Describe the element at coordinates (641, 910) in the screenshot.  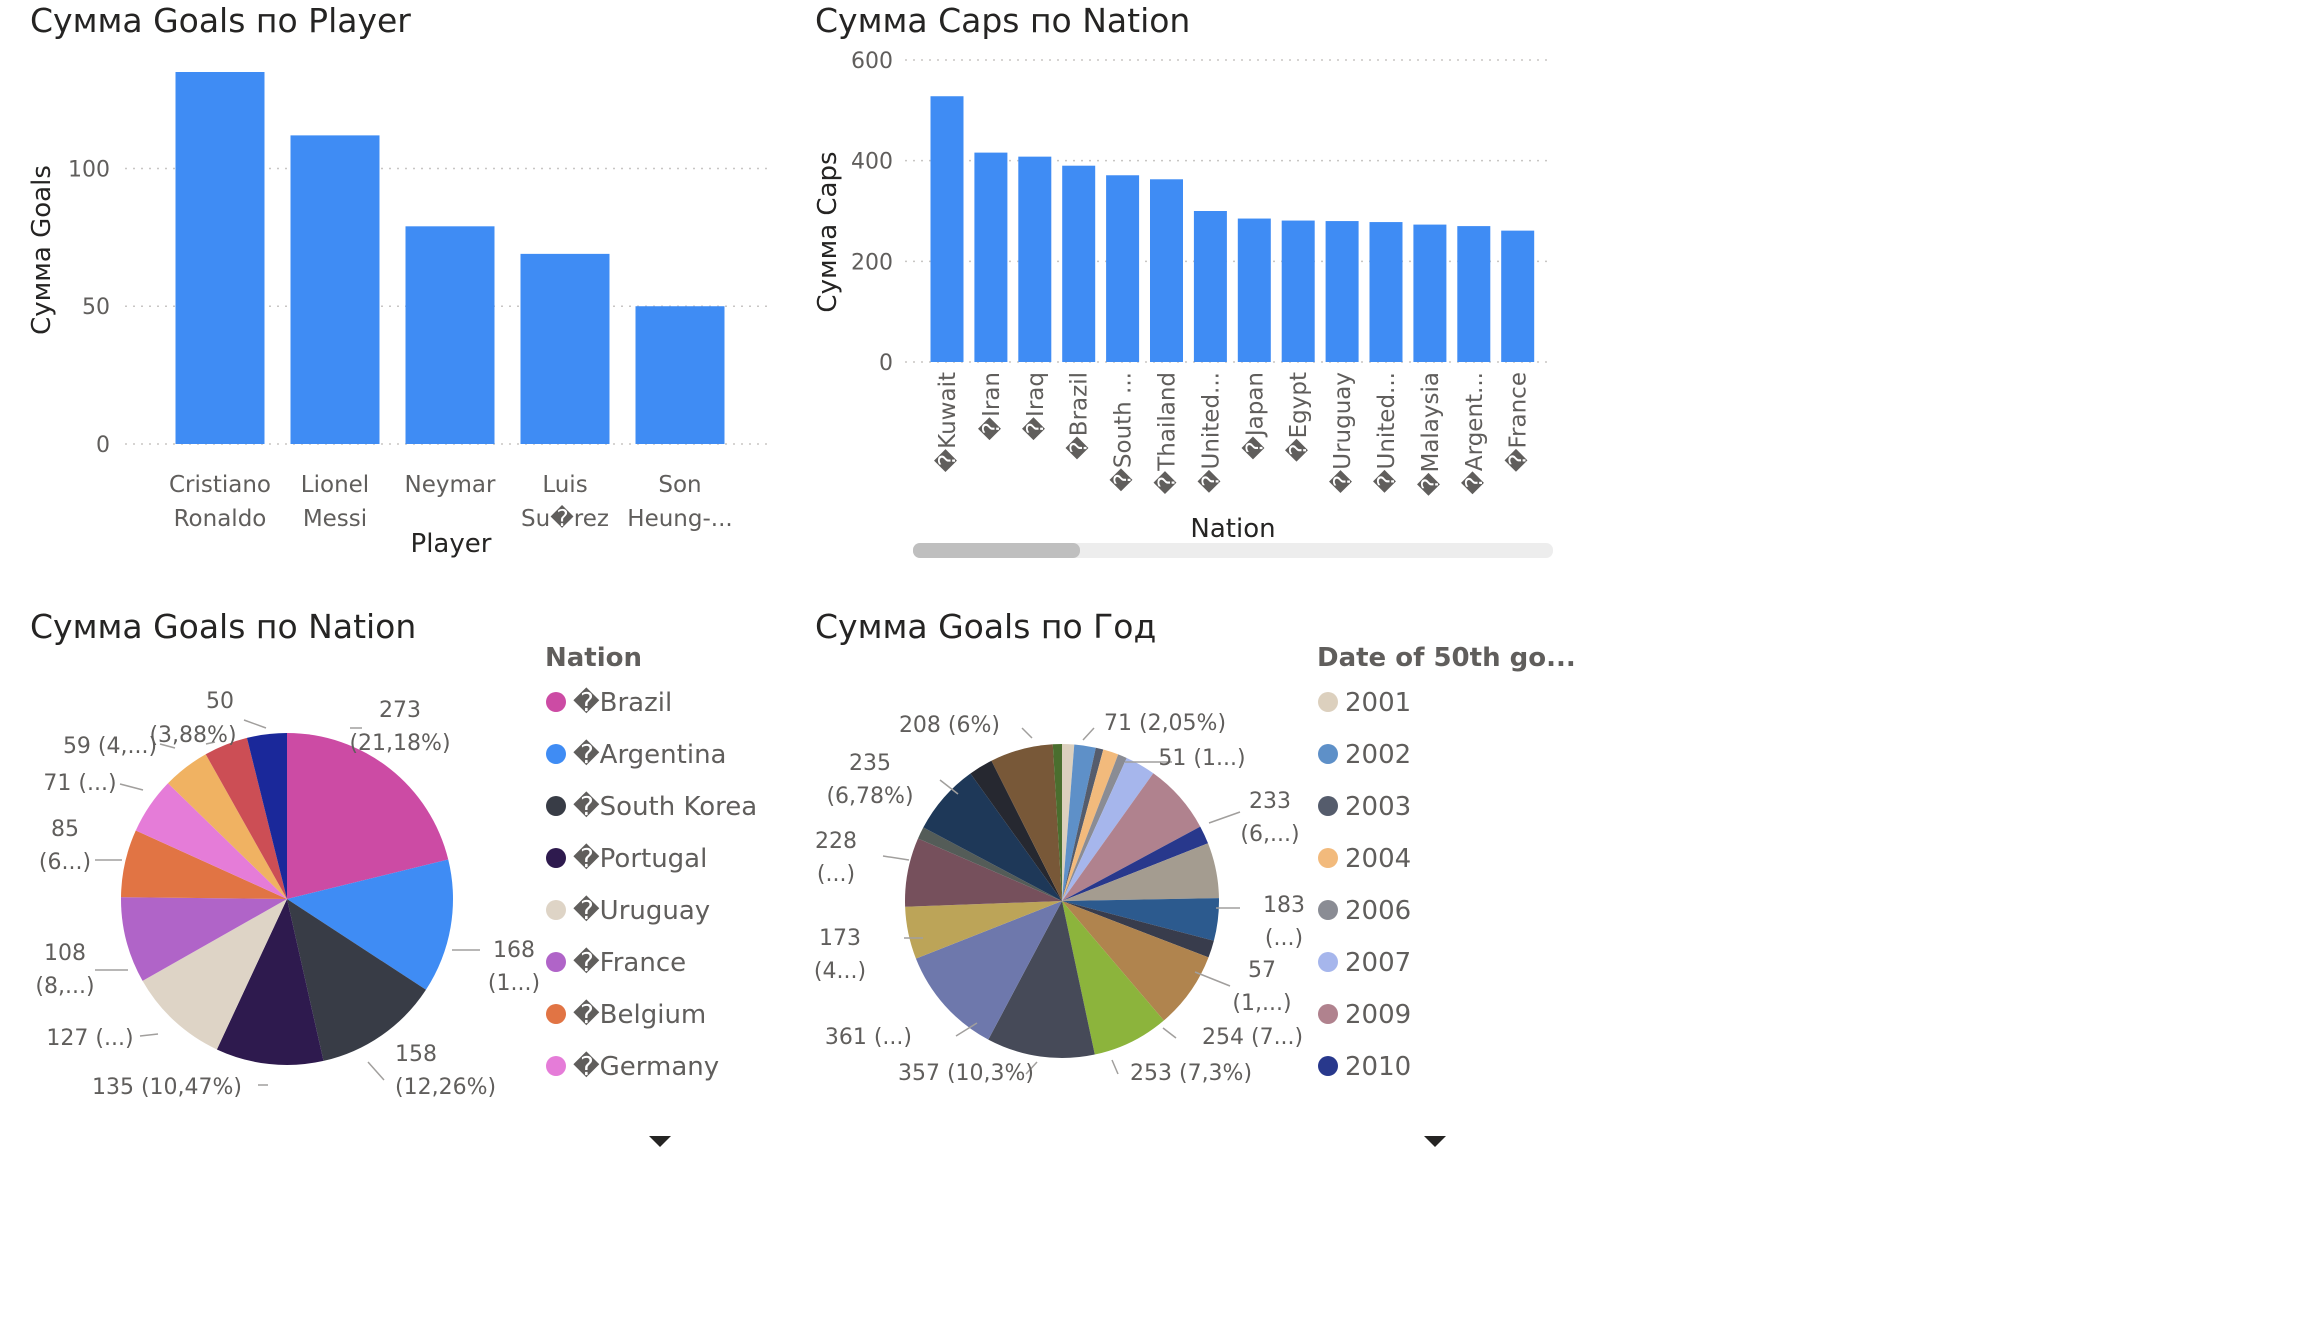
I see `legend-item: �Uruguay` at that location.